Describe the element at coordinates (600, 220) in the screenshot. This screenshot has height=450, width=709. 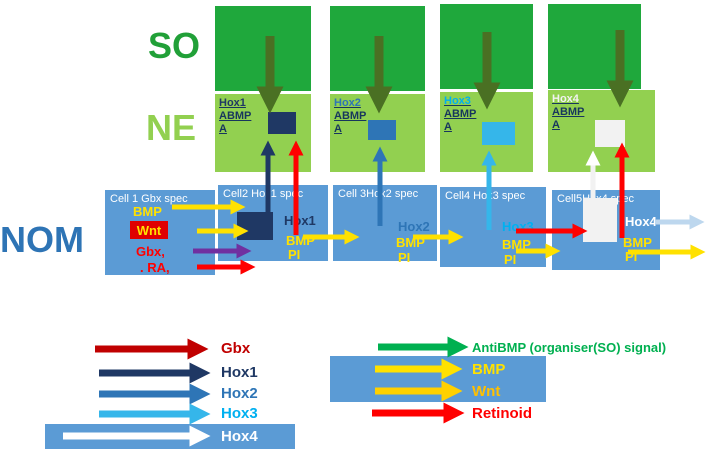
I see `cell5-hox4-rect` at that location.